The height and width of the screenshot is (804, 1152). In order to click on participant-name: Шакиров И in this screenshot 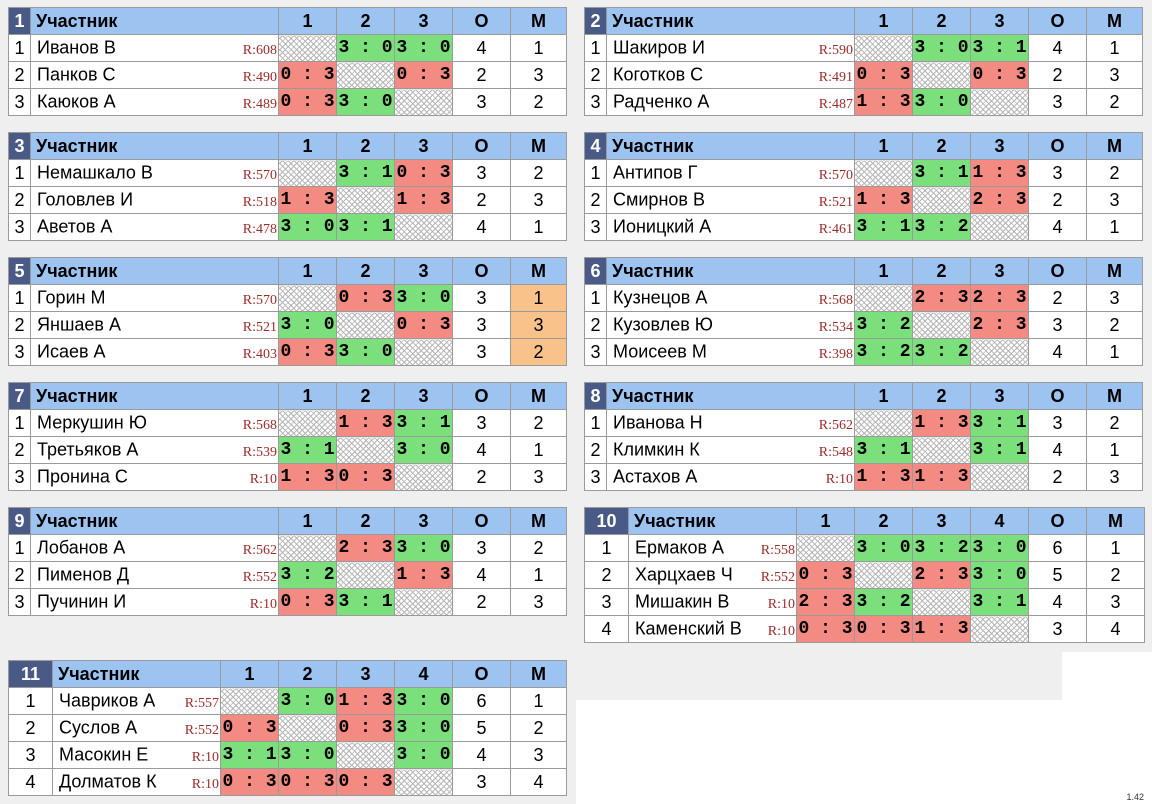, I will do `click(659, 47)`.